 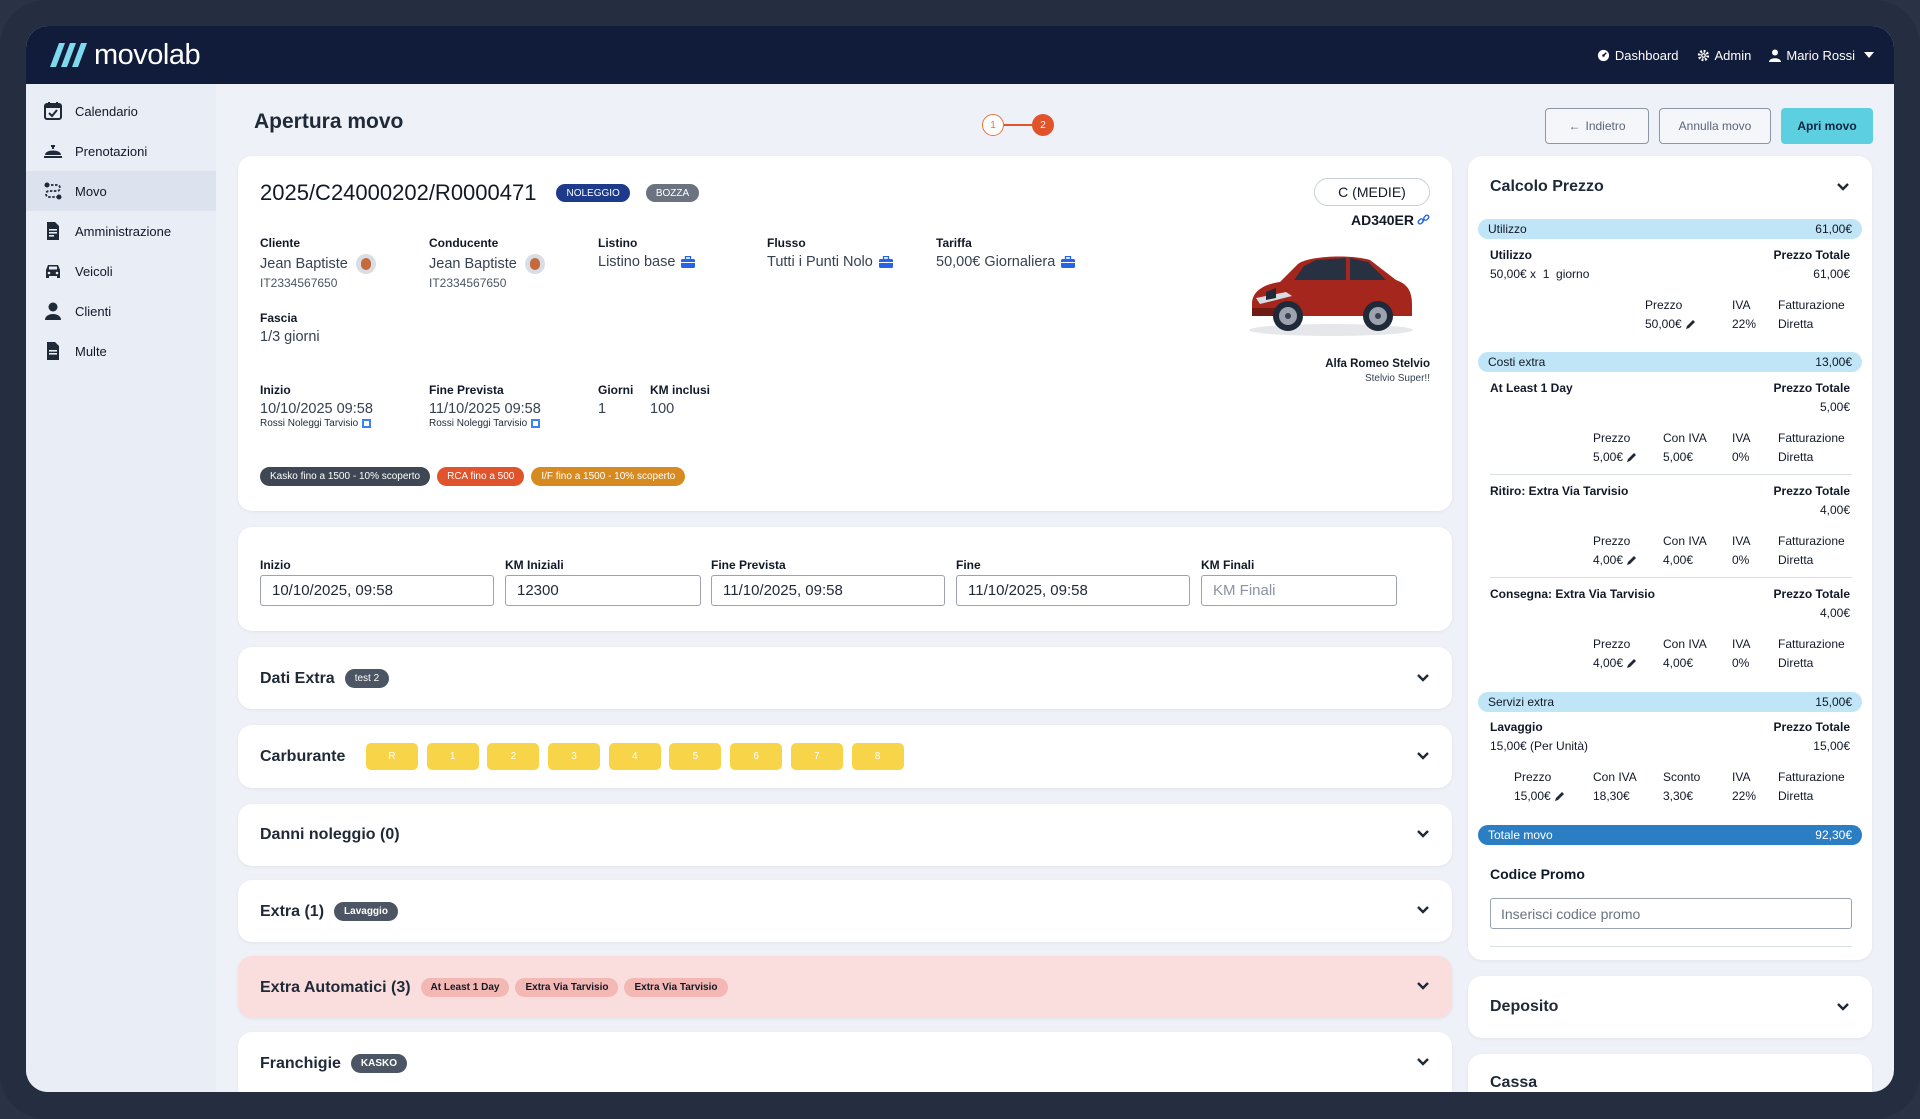 What do you see at coordinates (1670, 324) in the screenshot?
I see `utilizzo-prezzo-edit: 50,00€` at bounding box center [1670, 324].